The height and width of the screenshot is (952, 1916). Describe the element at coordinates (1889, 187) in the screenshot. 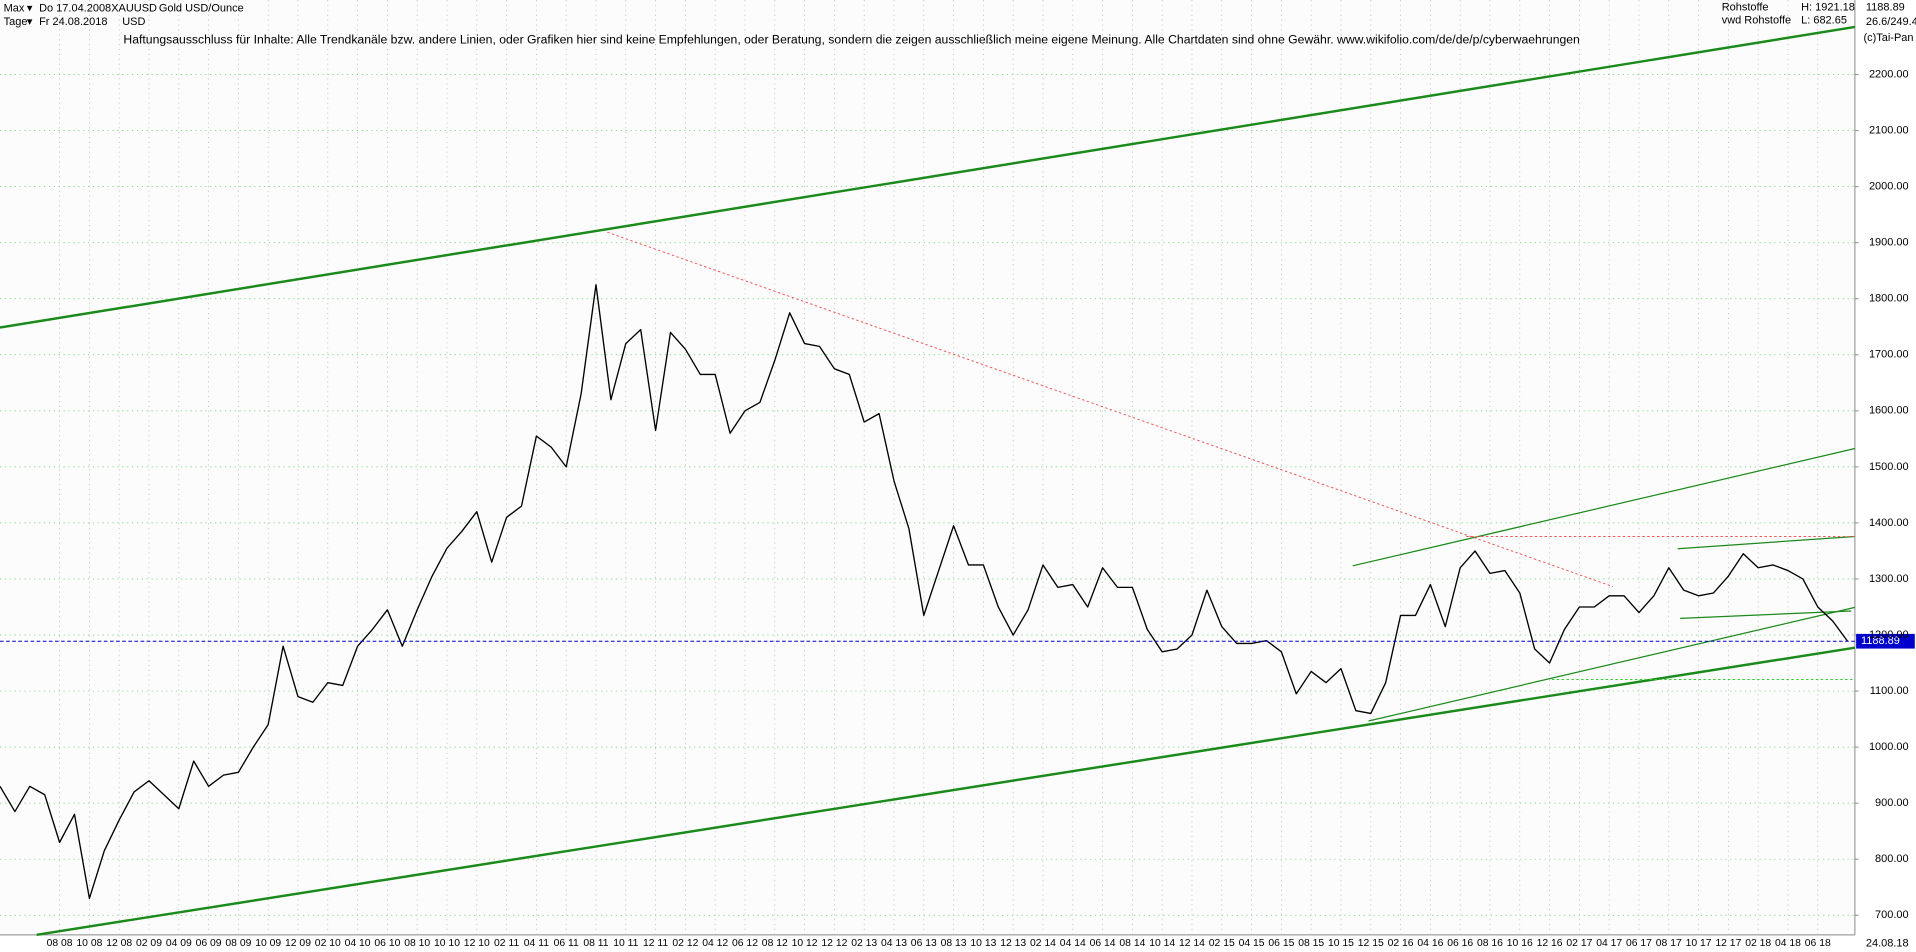

I see `y-tick-label: 2000.00` at that location.